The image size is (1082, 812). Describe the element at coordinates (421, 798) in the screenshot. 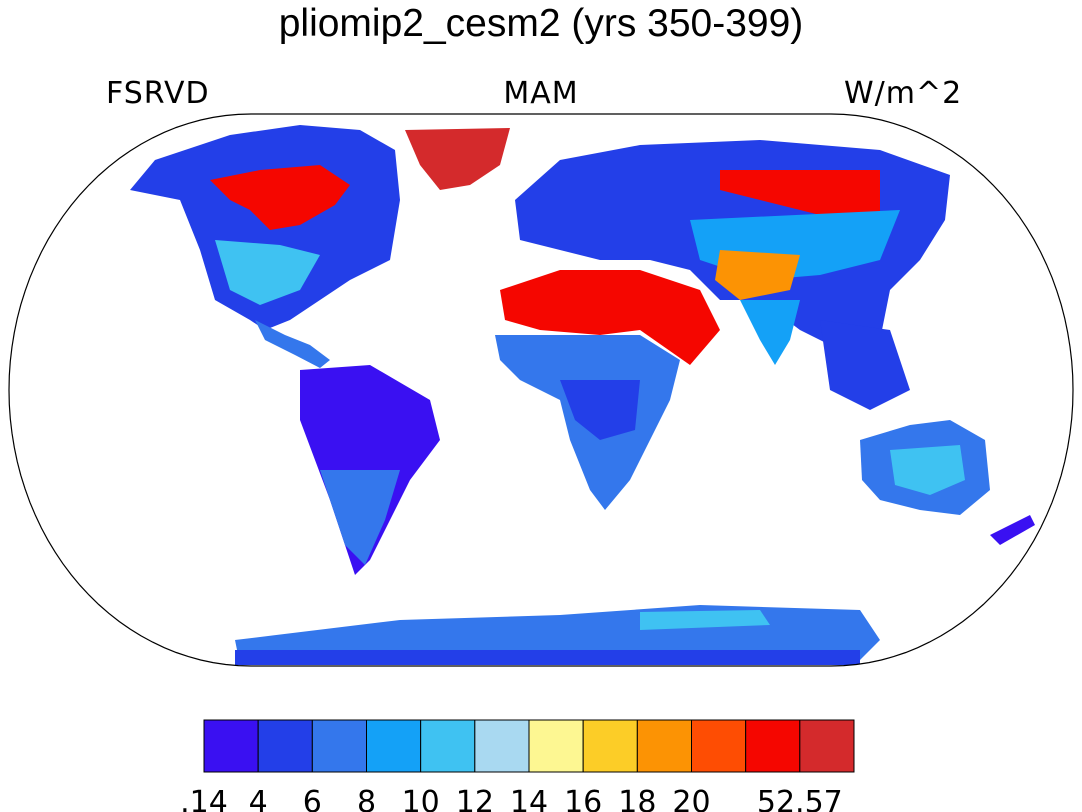

I see `colorbar-tick-label: 10` at that location.